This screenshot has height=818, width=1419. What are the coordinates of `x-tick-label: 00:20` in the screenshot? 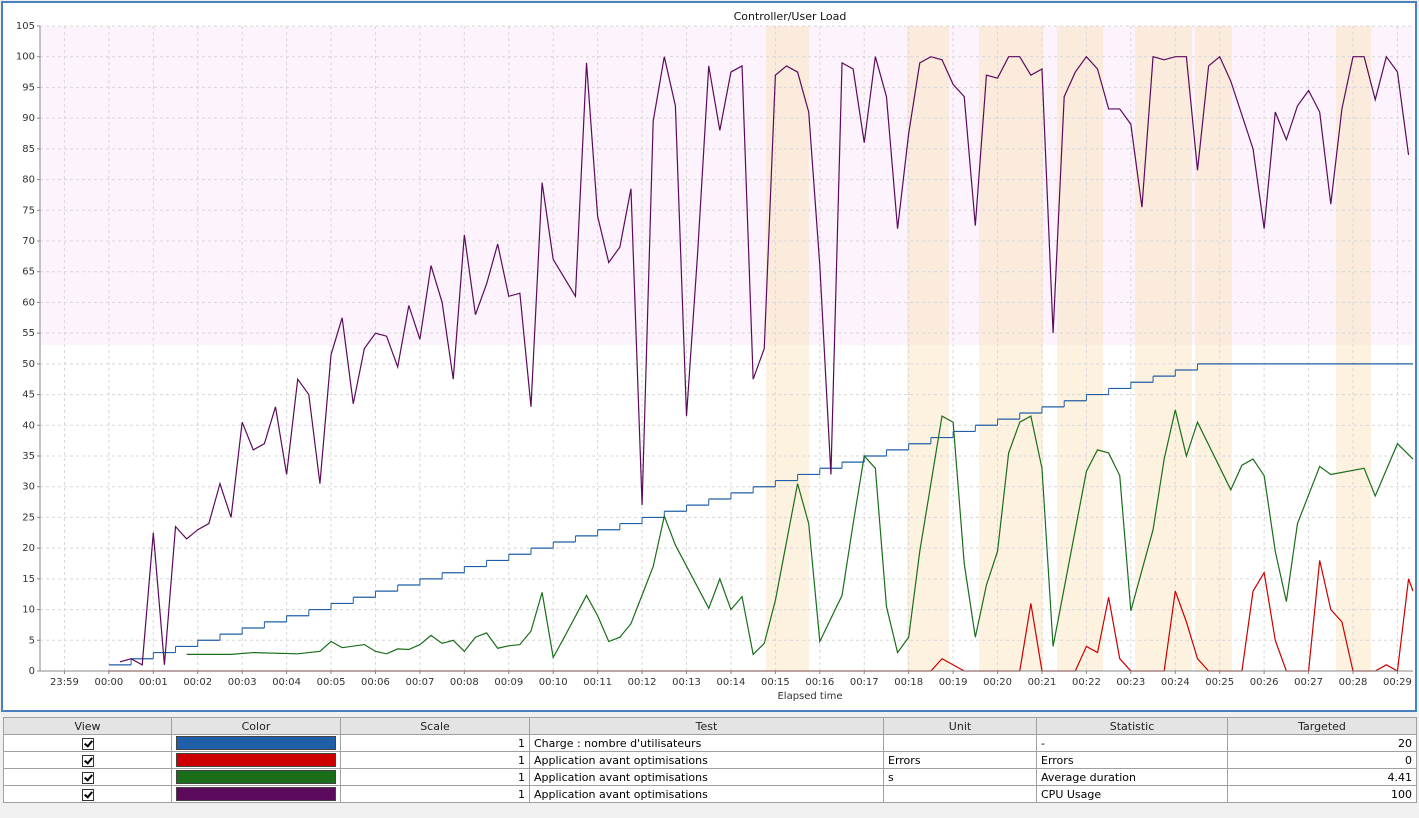 It's located at (997, 682).